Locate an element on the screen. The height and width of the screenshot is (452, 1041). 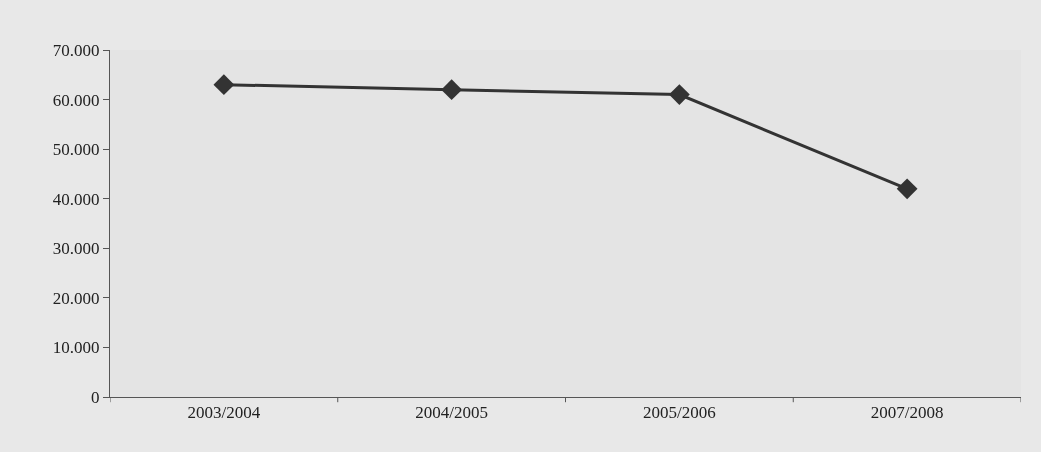
y-tick-label: 30.000 is located at coordinates (76, 249).